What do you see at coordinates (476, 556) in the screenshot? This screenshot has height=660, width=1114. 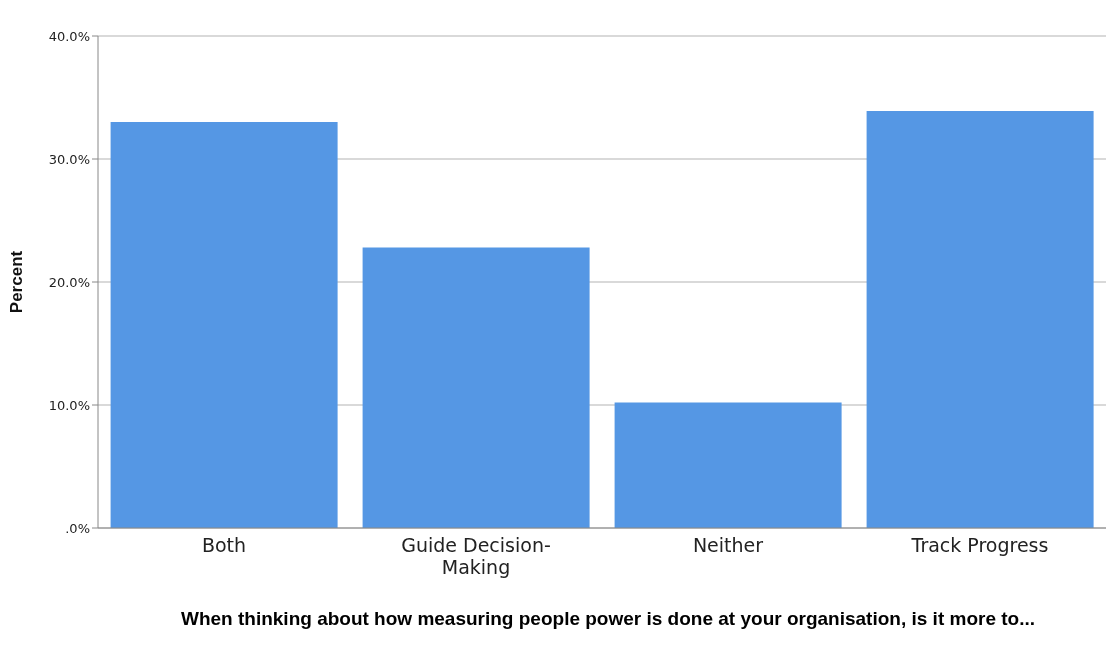 I see `x-tick-label: Guide Decision-Making` at bounding box center [476, 556].